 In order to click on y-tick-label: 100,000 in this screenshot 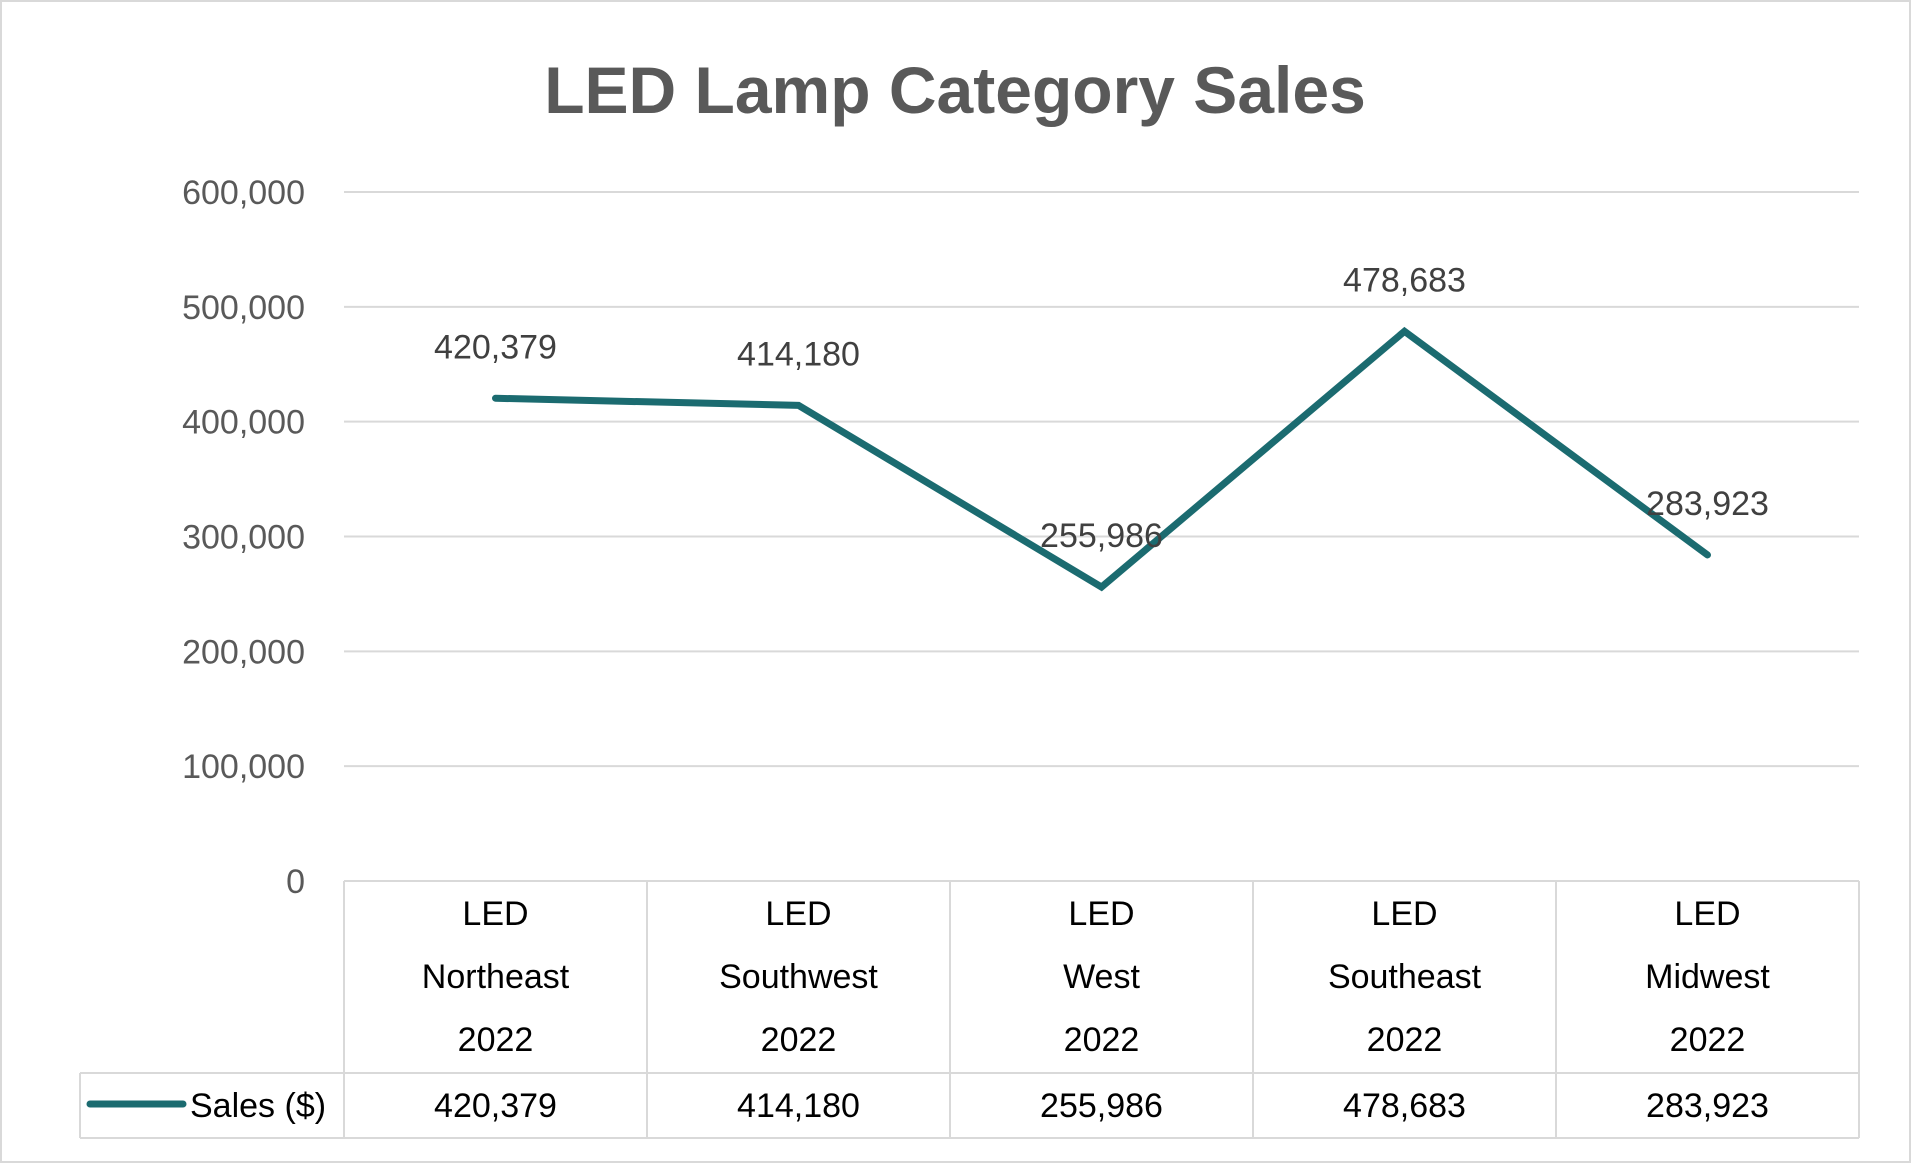, I will do `click(243, 767)`.